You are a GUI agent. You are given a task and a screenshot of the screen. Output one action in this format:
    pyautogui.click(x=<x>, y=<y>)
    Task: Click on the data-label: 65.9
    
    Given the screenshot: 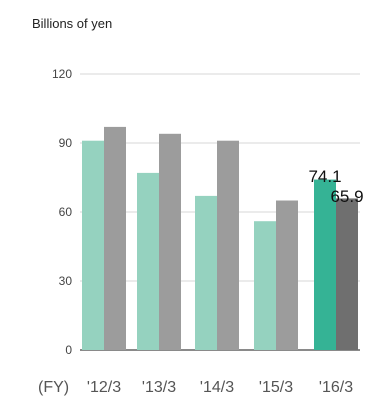 What is the action you would take?
    pyautogui.click(x=346, y=196)
    